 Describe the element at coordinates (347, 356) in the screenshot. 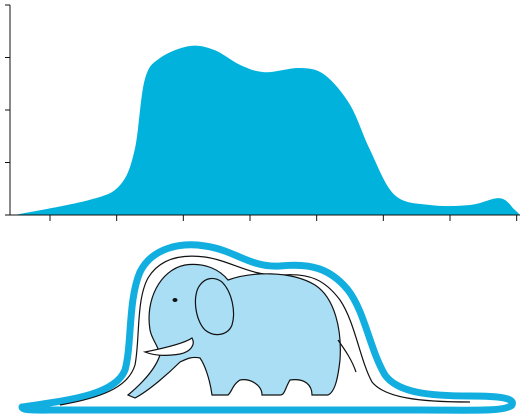

I see `elephant-tail` at that location.